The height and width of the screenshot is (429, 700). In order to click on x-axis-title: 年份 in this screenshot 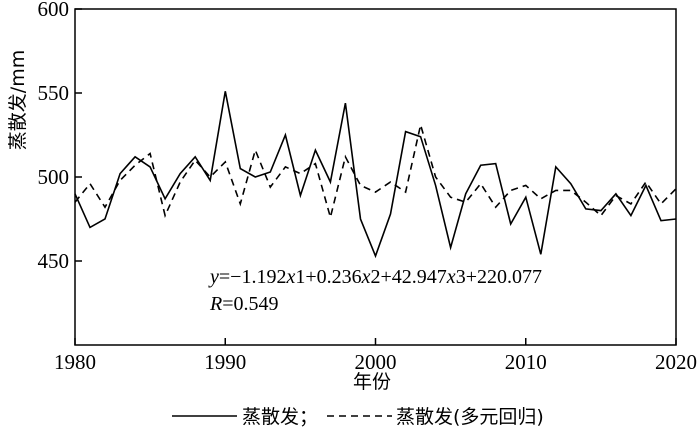, I will do `click(372, 382)`.